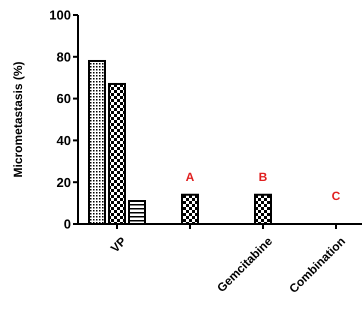  I want to click on y-tick-label: 60, so click(63, 98).